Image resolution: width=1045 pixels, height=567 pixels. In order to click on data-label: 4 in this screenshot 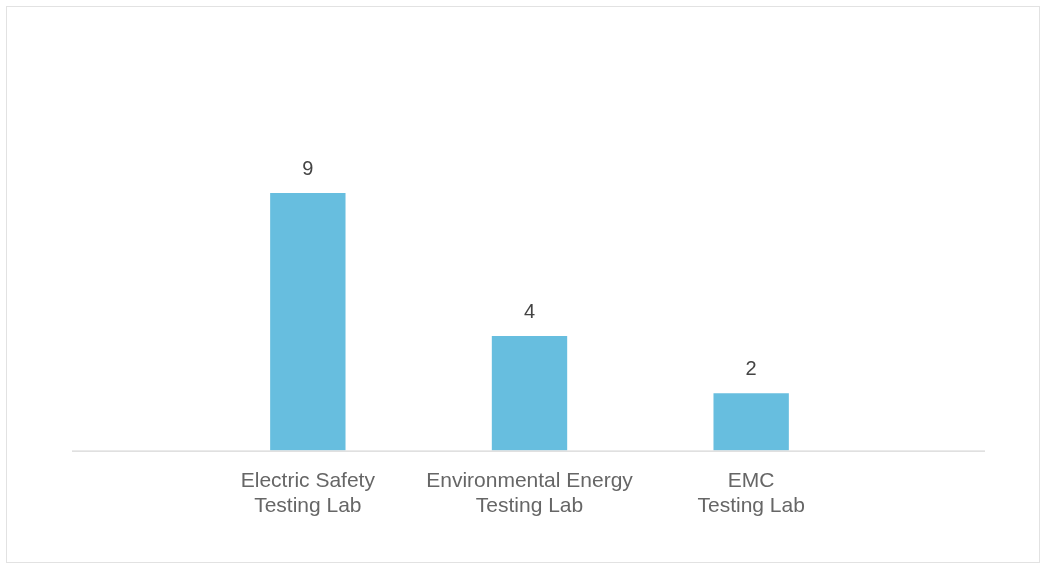, I will do `click(529, 310)`.